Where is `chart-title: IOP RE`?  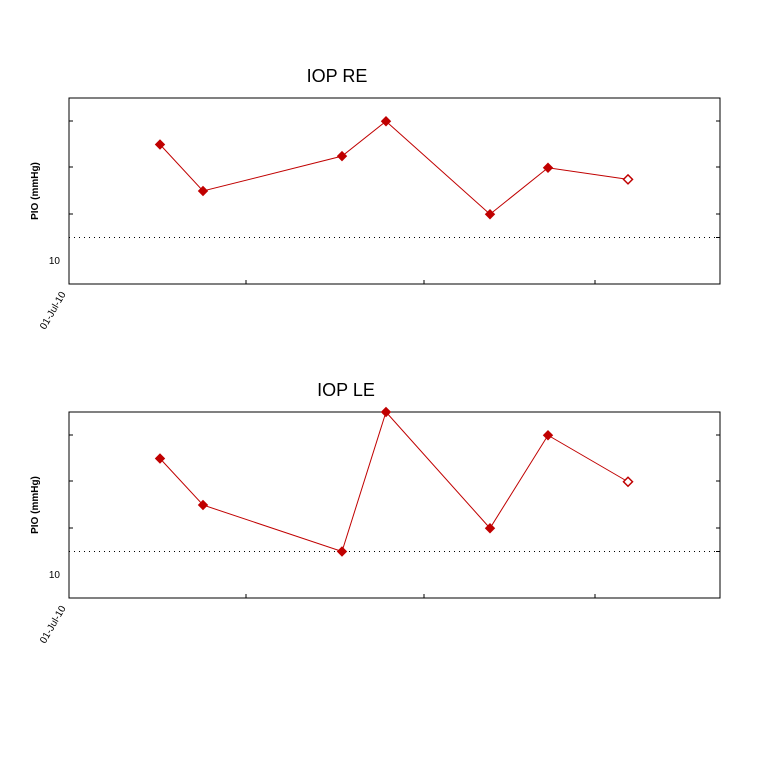 chart-title: IOP RE is located at coordinates (337, 76).